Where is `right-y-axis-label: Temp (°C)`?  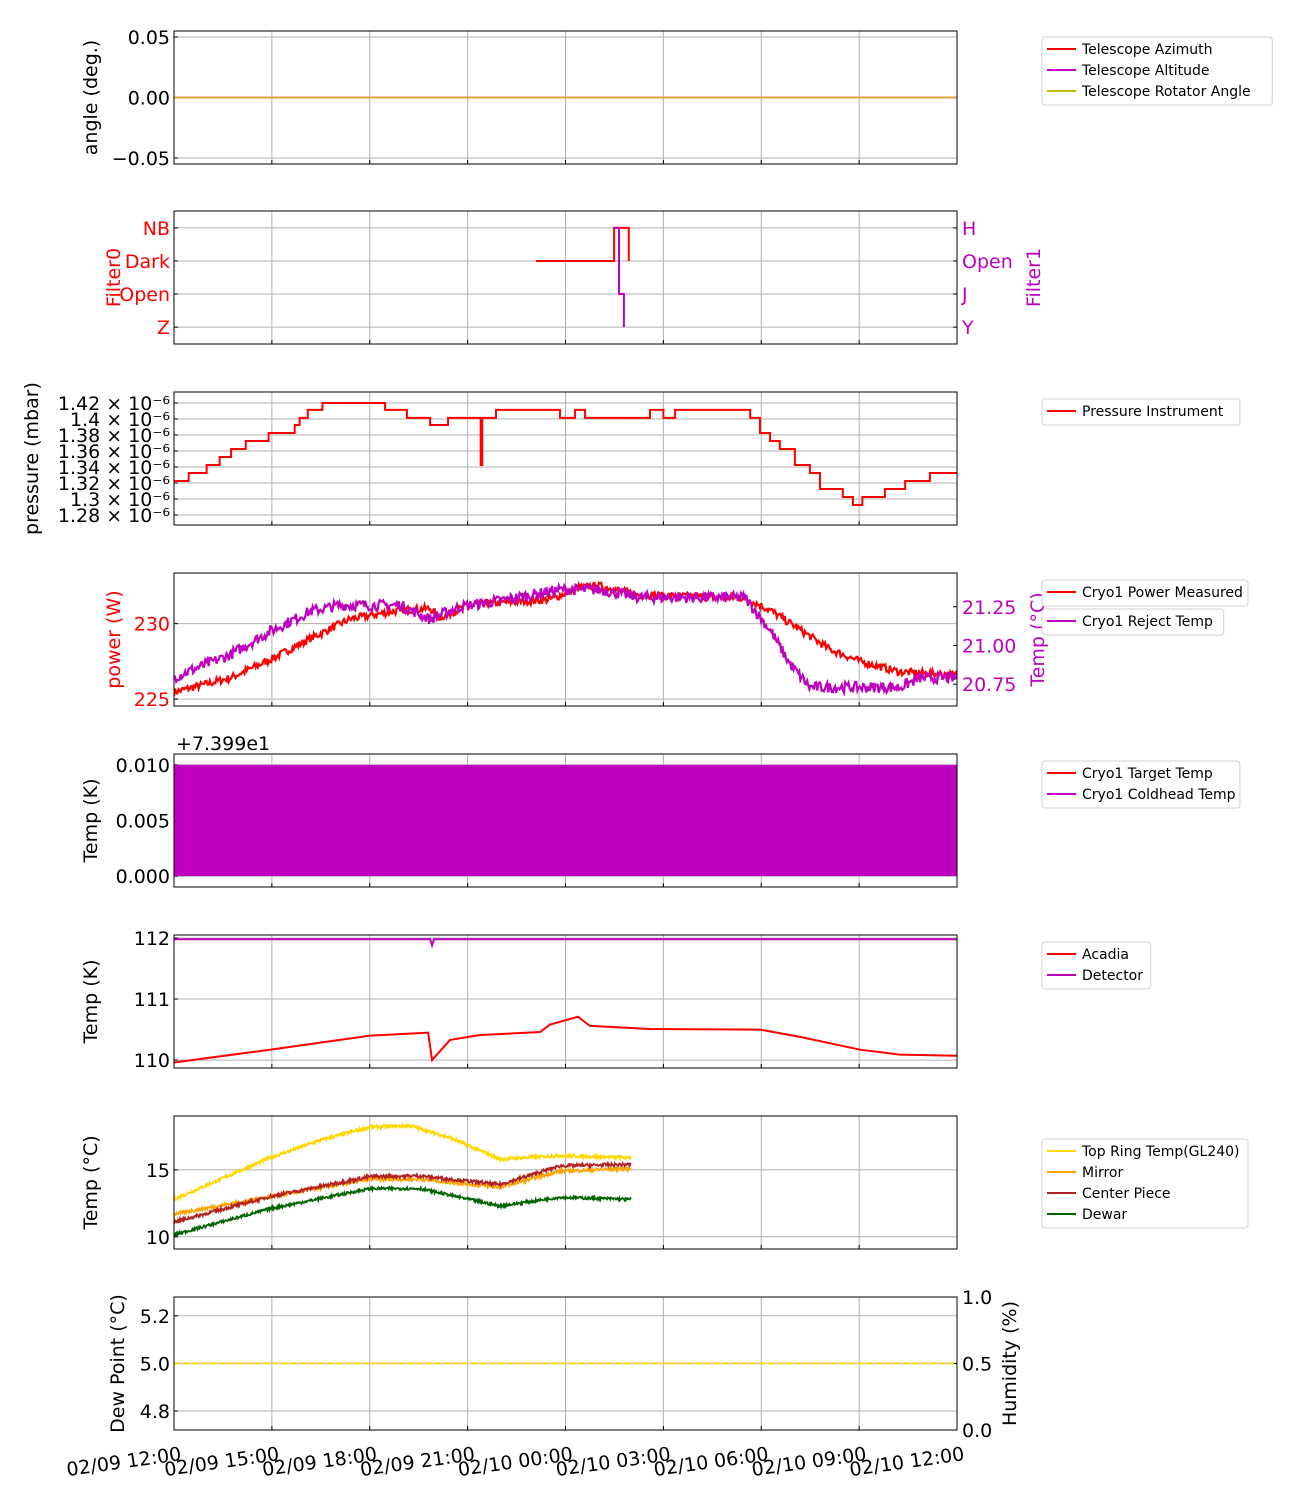
right-y-axis-label: Temp (°C) is located at coordinates (1038, 639).